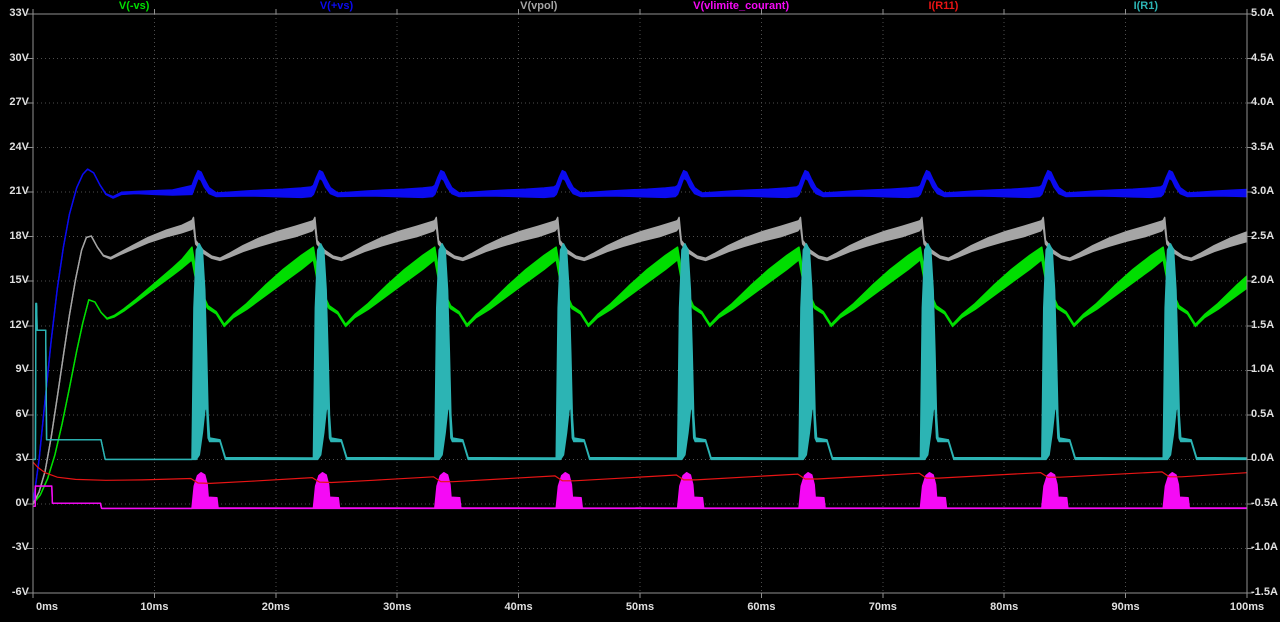 This screenshot has width=1280, height=622. What do you see at coordinates (336, 6) in the screenshot?
I see `legend-label-v-vs: V(+vs)` at bounding box center [336, 6].